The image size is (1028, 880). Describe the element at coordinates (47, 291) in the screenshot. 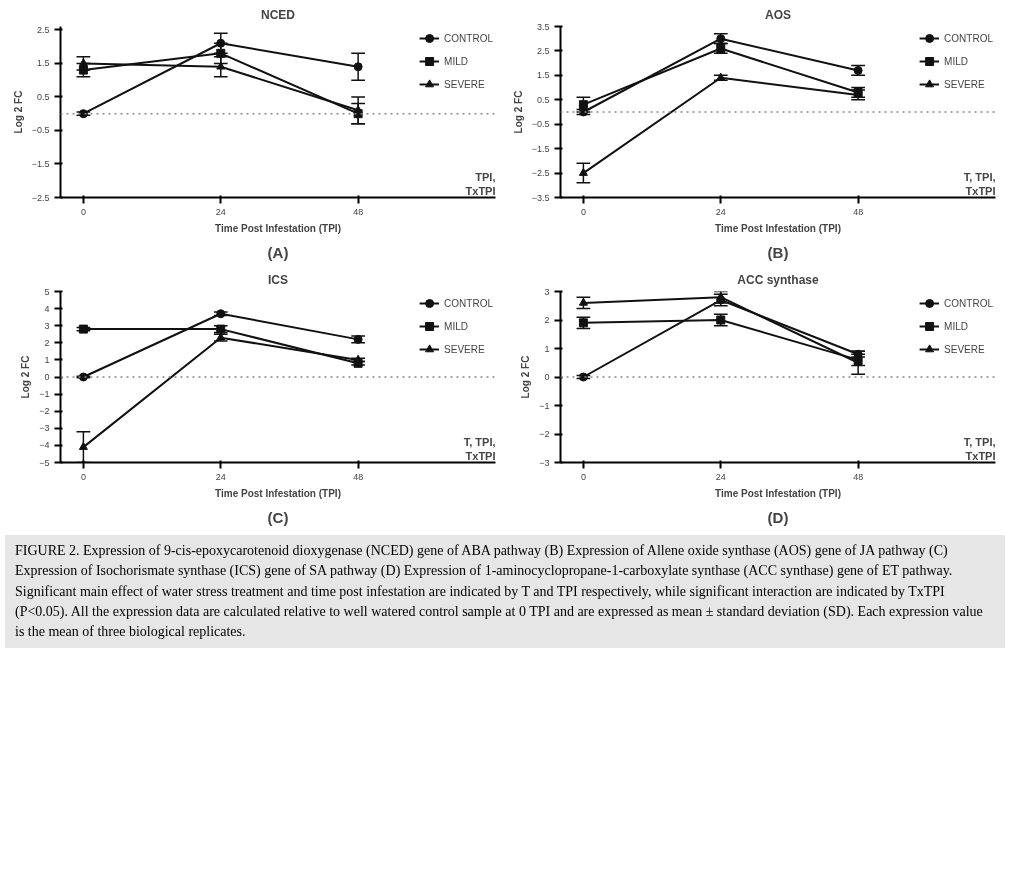

I see `y-tick-label: 5` at that location.